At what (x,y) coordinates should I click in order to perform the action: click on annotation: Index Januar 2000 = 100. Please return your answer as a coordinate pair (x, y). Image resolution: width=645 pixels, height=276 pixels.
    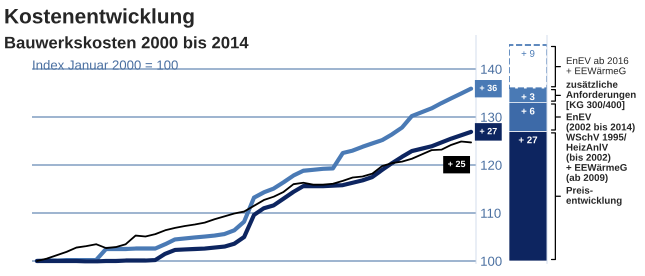
    Looking at the image, I should click on (105, 65).